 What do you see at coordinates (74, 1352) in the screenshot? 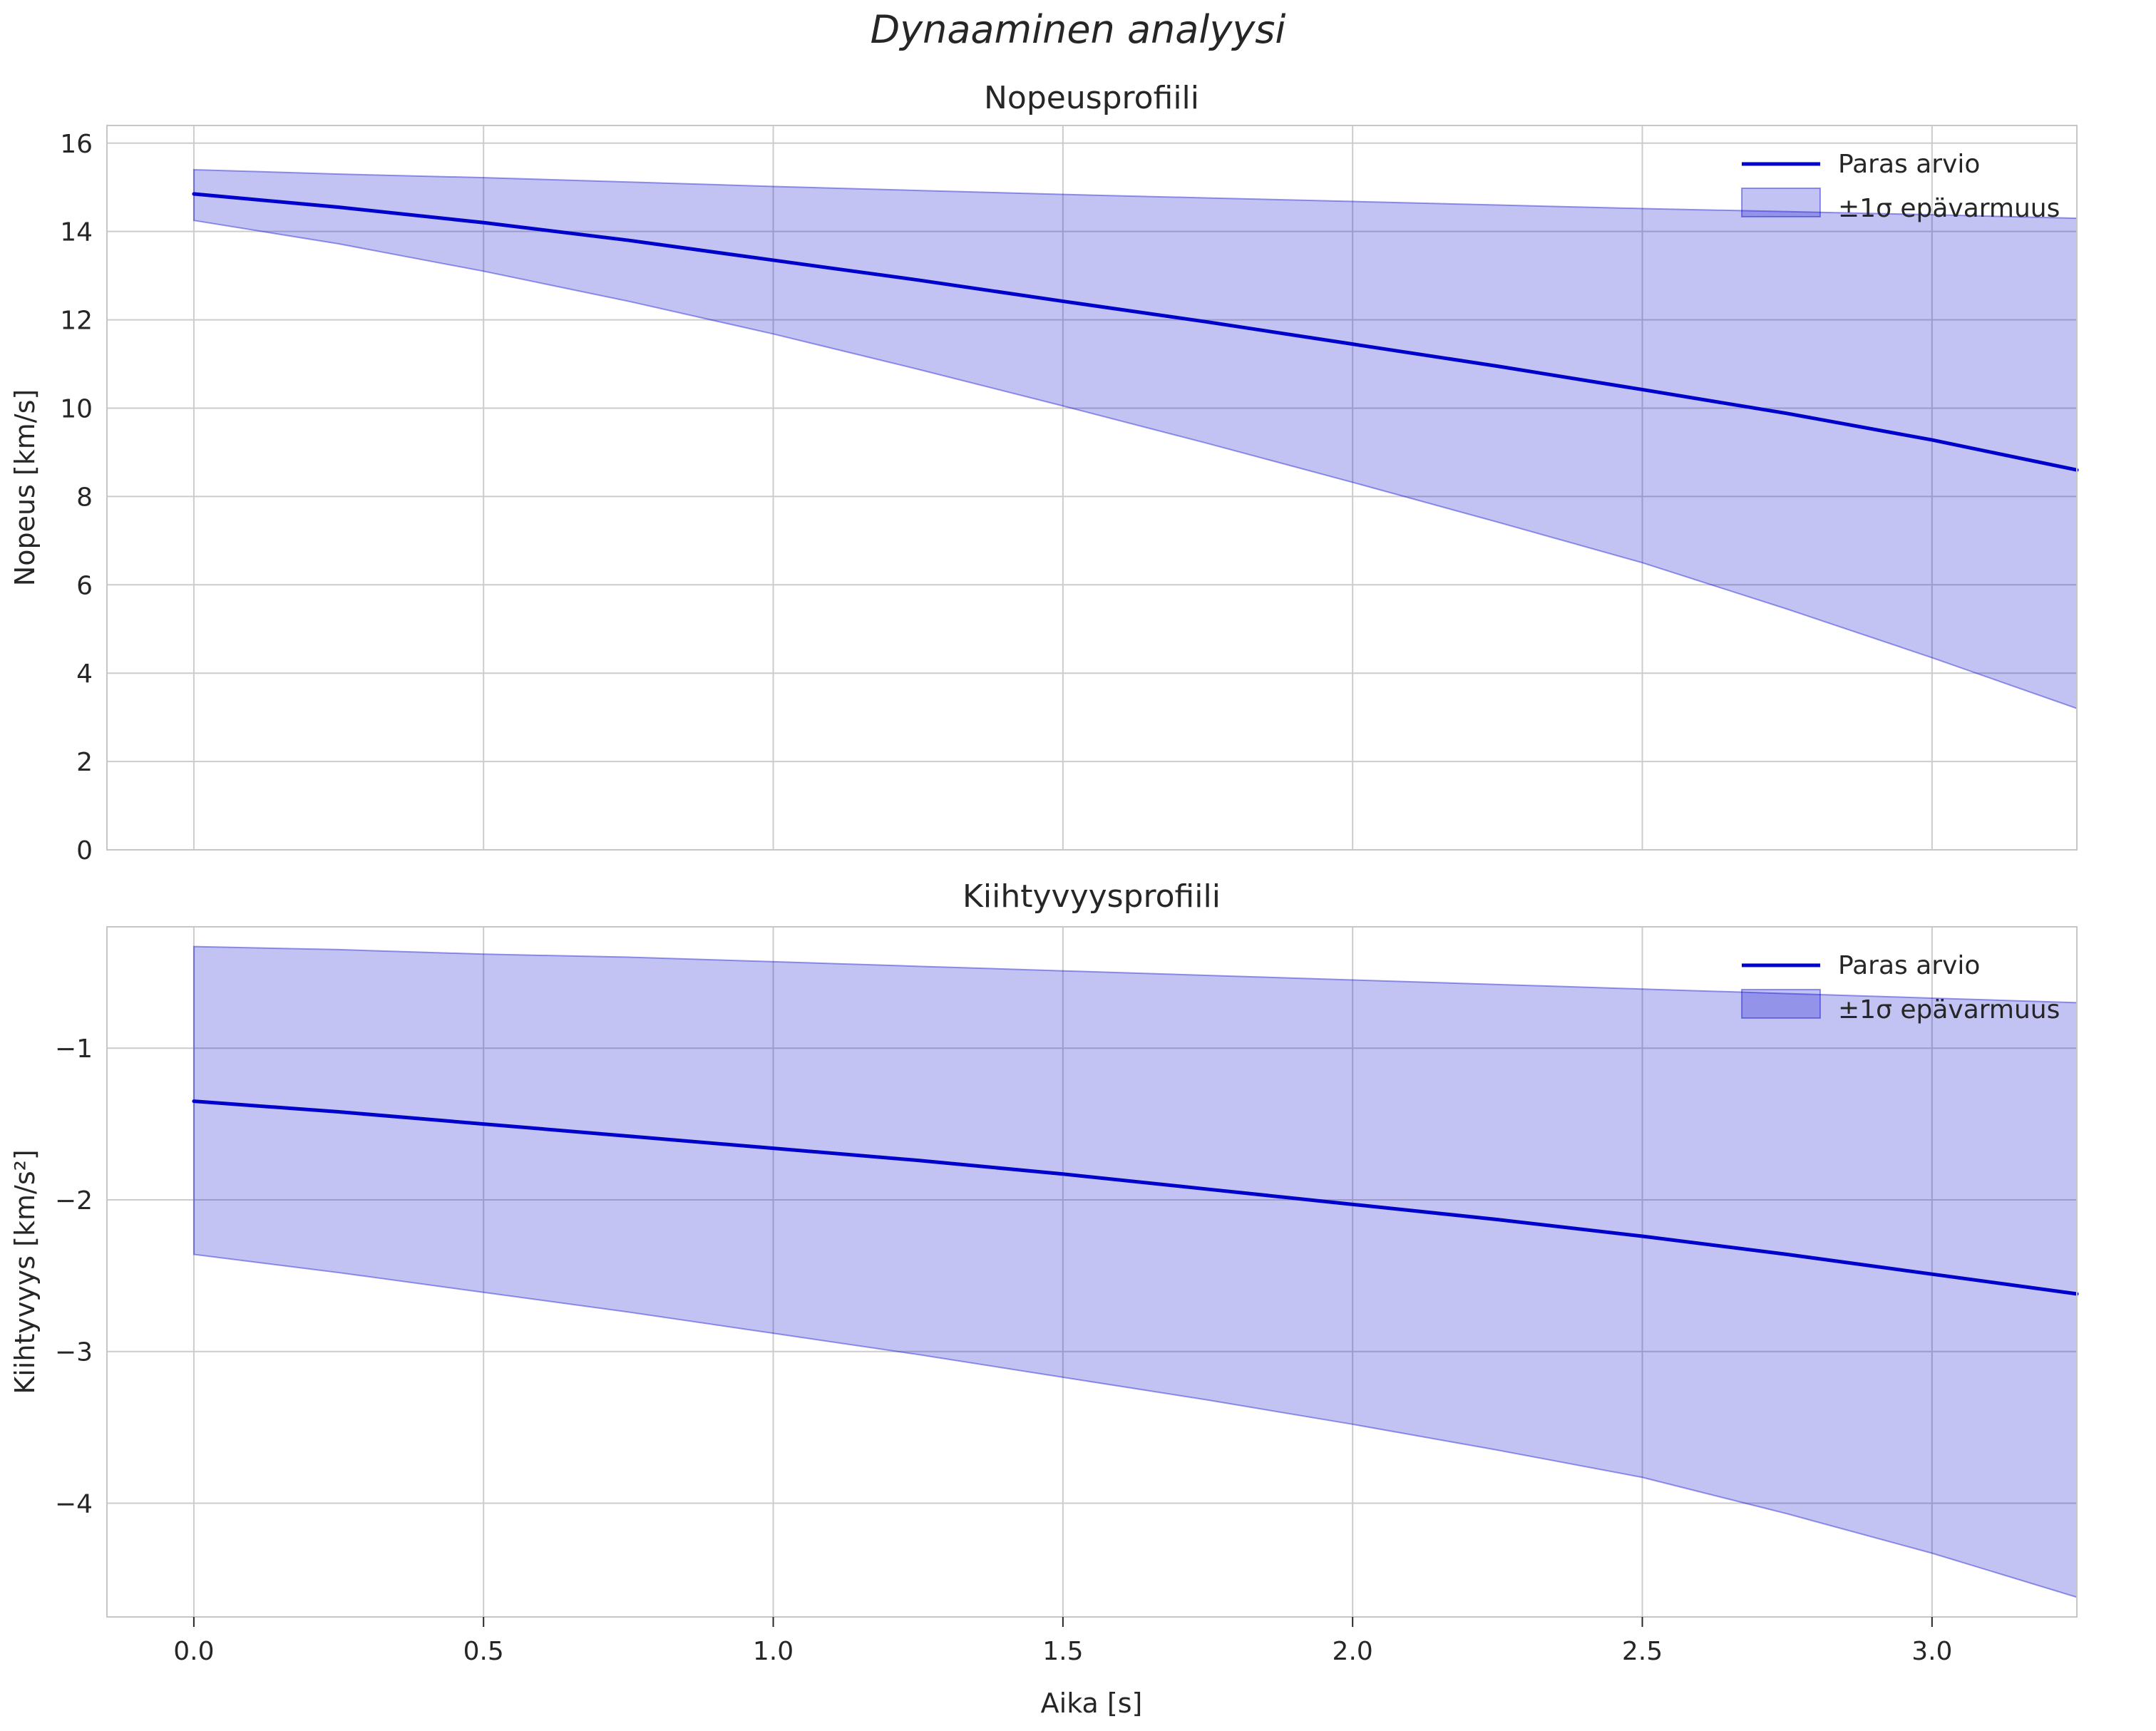
I see `y-tick-label: −3` at bounding box center [74, 1352].